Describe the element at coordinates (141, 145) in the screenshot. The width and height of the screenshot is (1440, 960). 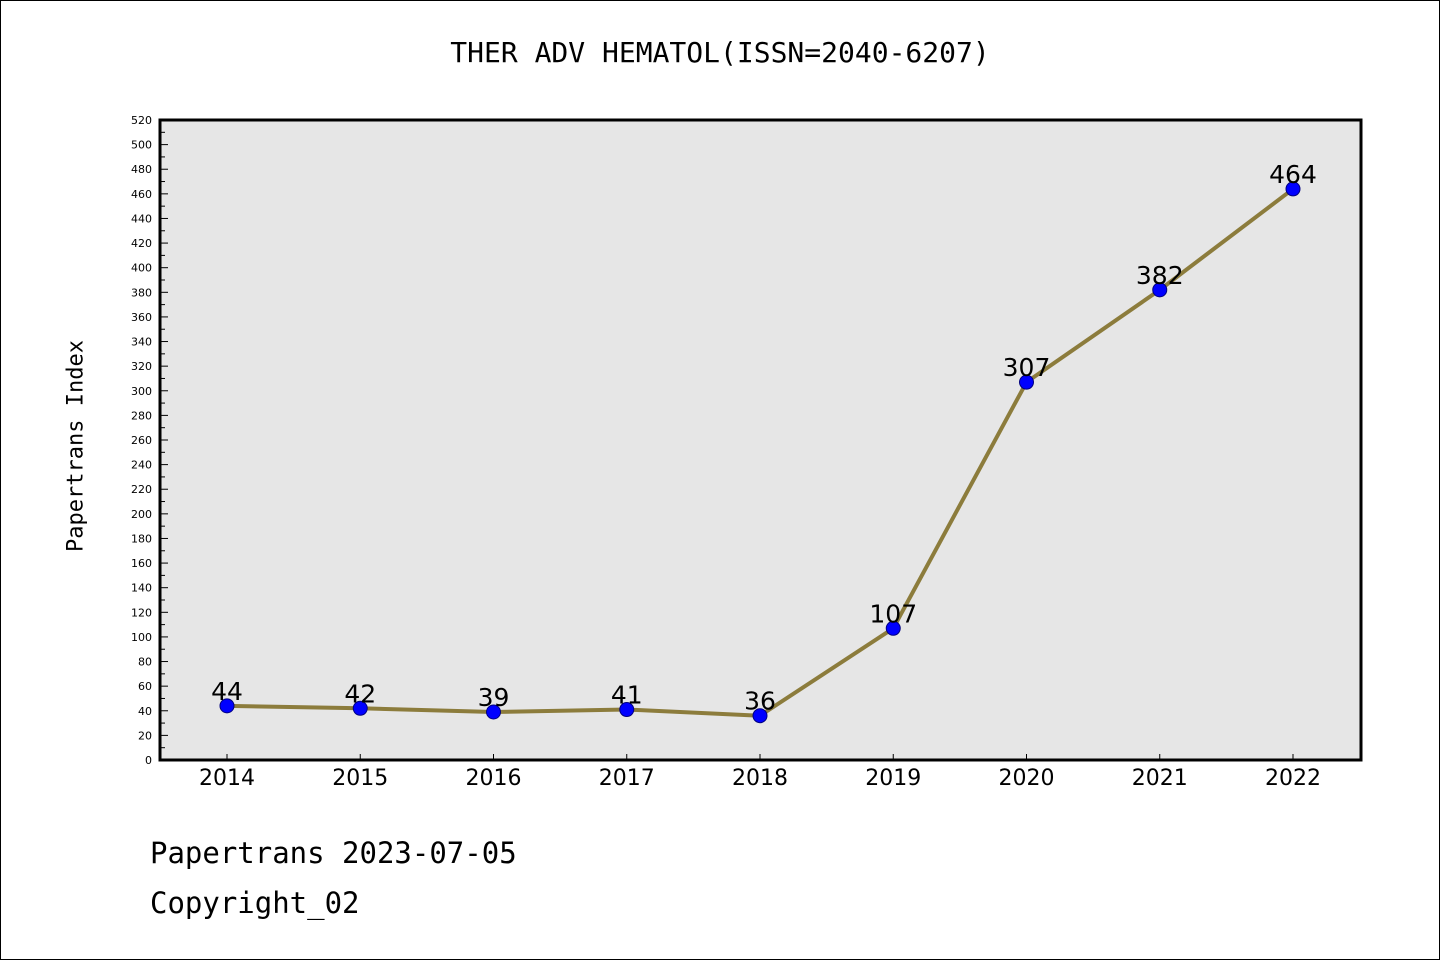
I see `y-tick-label: 500` at that location.